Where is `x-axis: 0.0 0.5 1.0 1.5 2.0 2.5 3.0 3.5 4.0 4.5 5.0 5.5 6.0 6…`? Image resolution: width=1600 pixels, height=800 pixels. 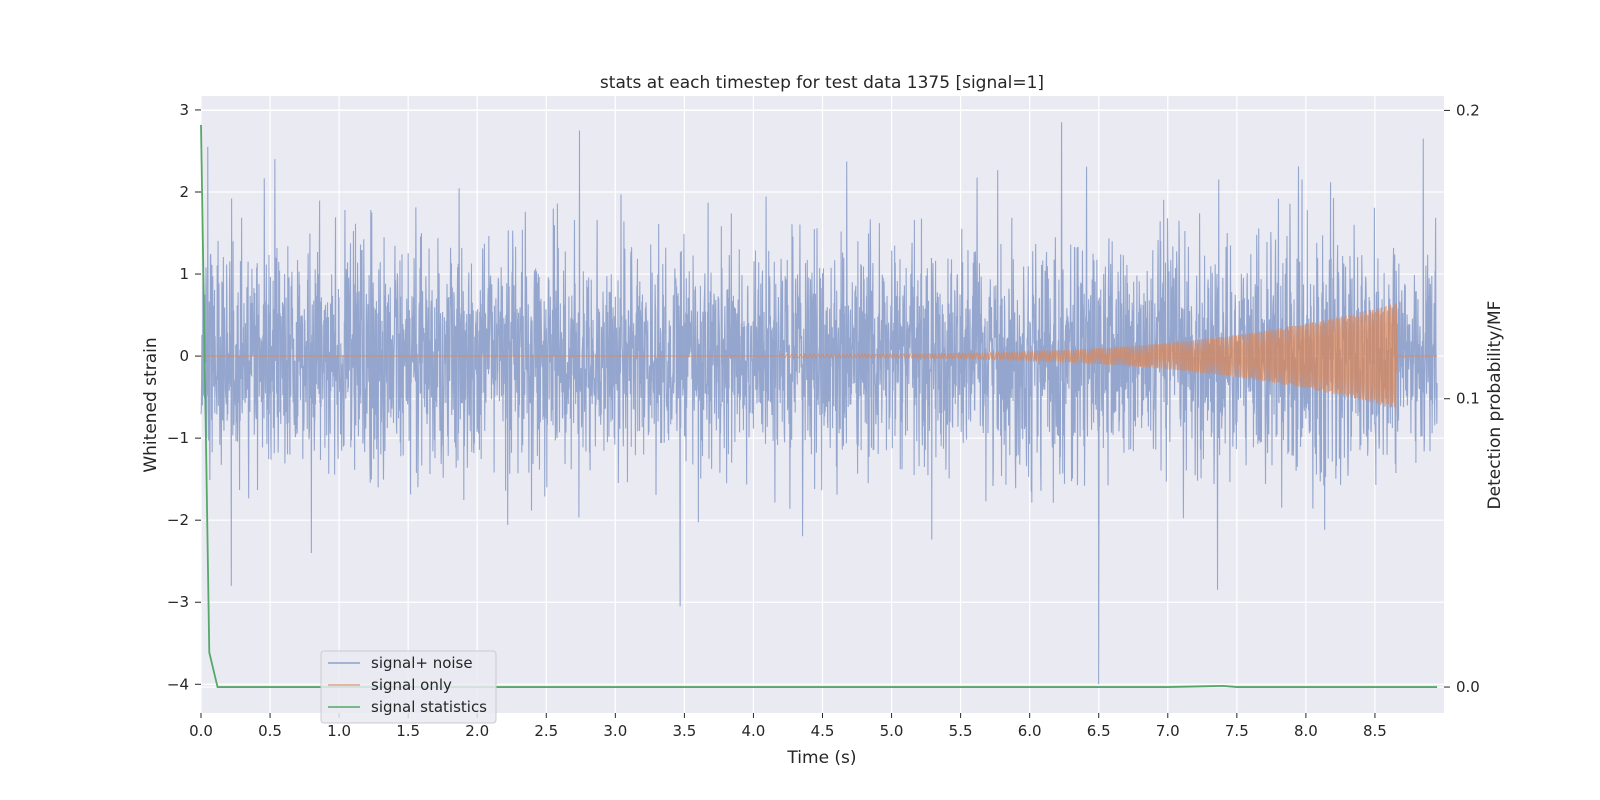
x-axis: 0.0 0.5 1.0 1.5 2.0 2.5 3.0 3.5 4.0 4.5 5.0 5.5 6.0 6… is located at coordinates (788, 726).